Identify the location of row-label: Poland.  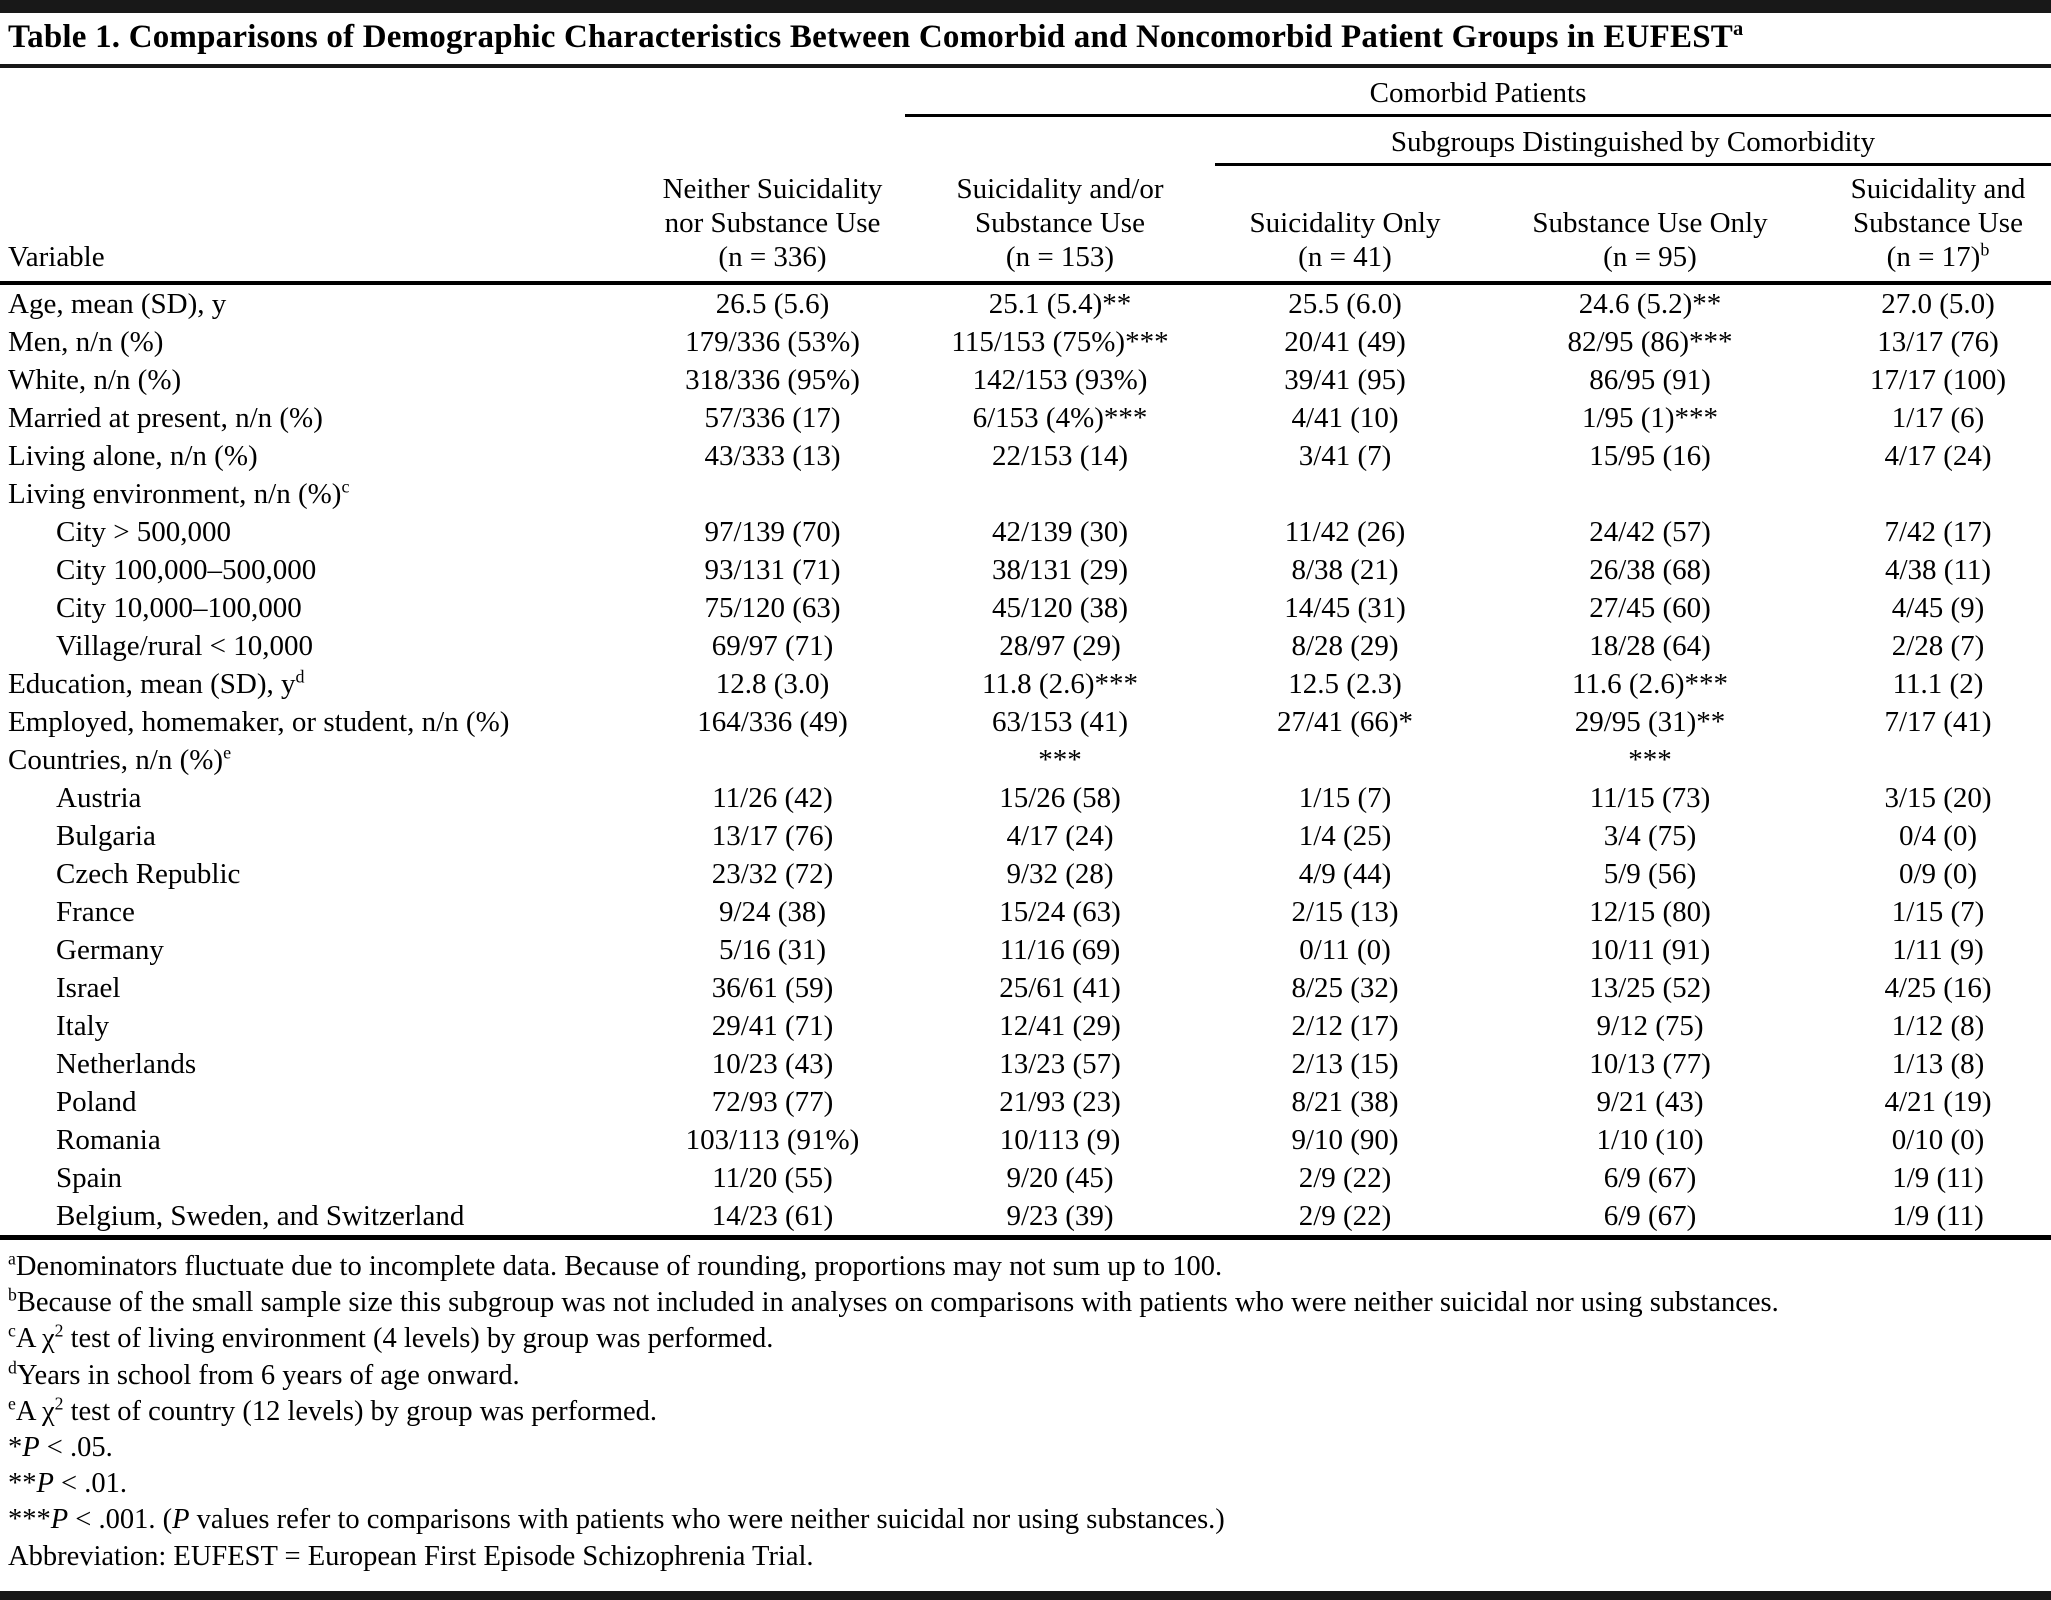
(96, 1102).